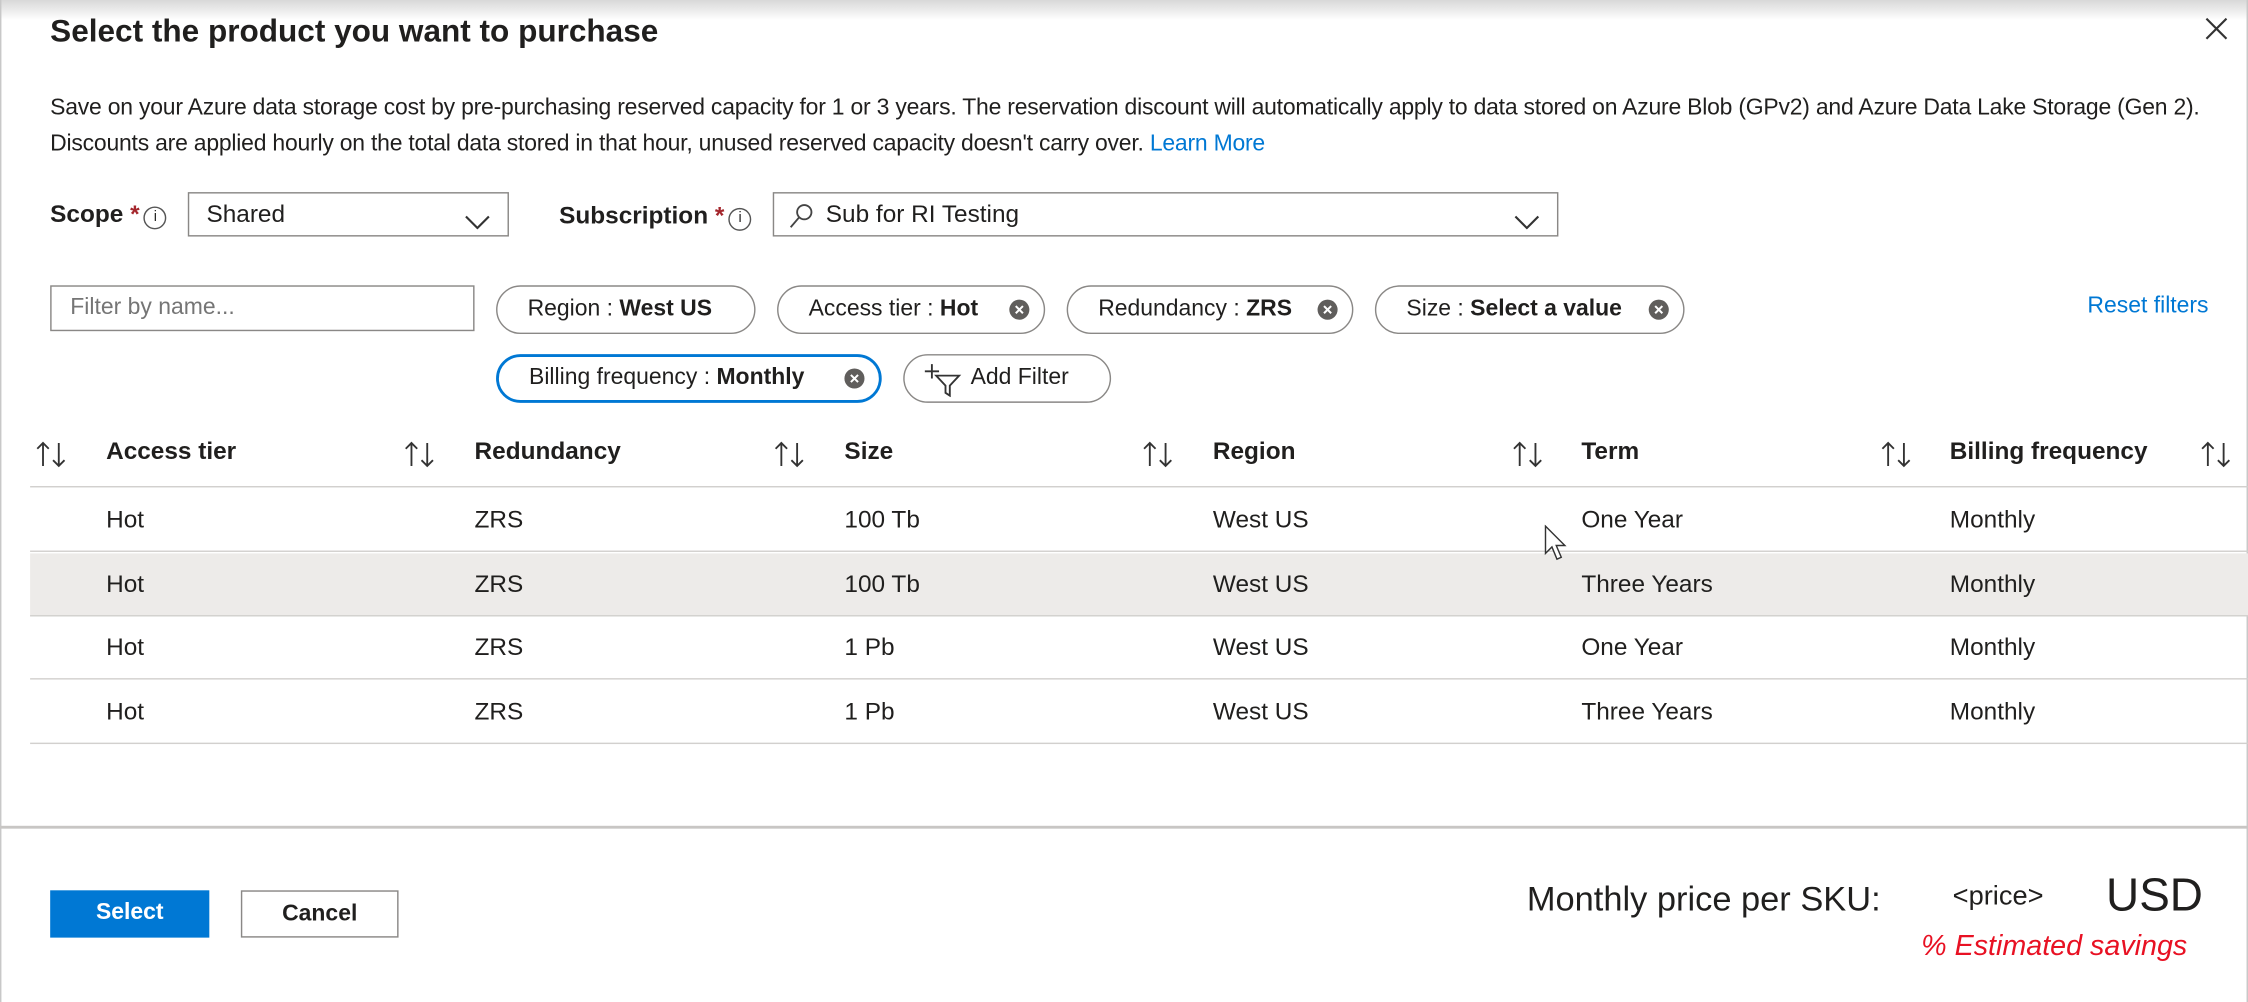  I want to click on filter-pill-access-tier: Access tier : Hot, so click(911, 310).